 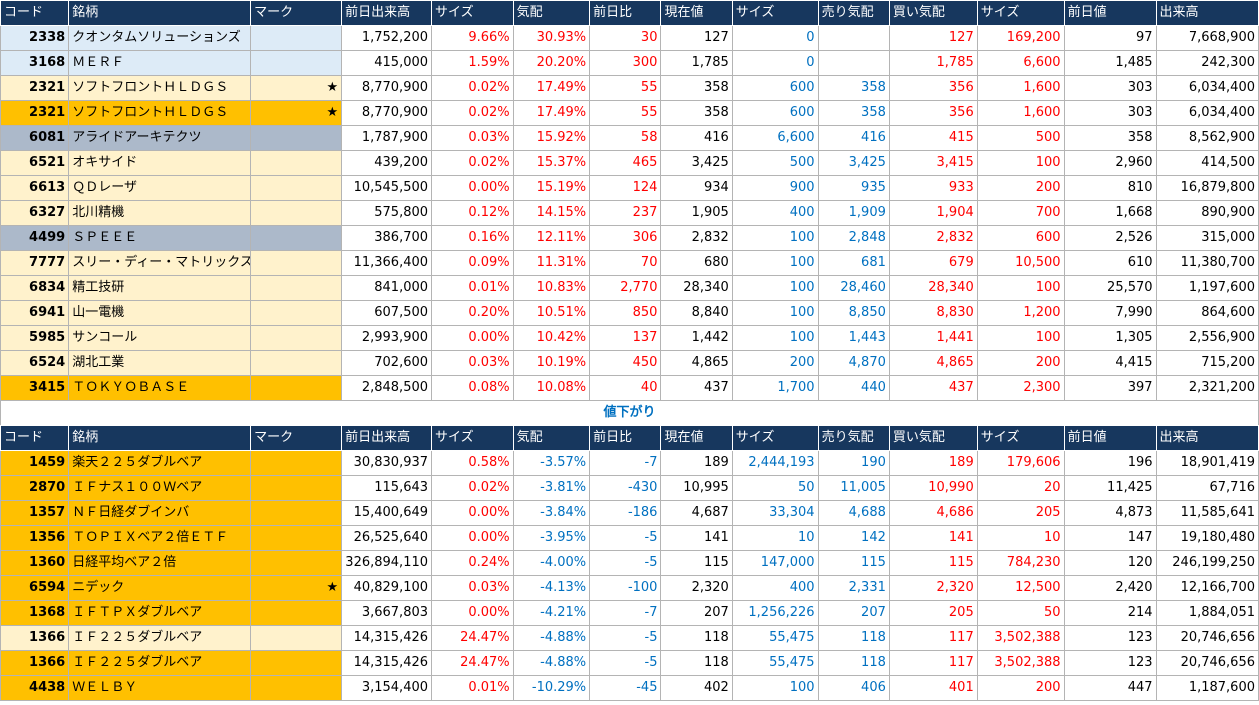 What do you see at coordinates (933, 13) in the screenshot?
I see `header-bid: 買い気配` at bounding box center [933, 13].